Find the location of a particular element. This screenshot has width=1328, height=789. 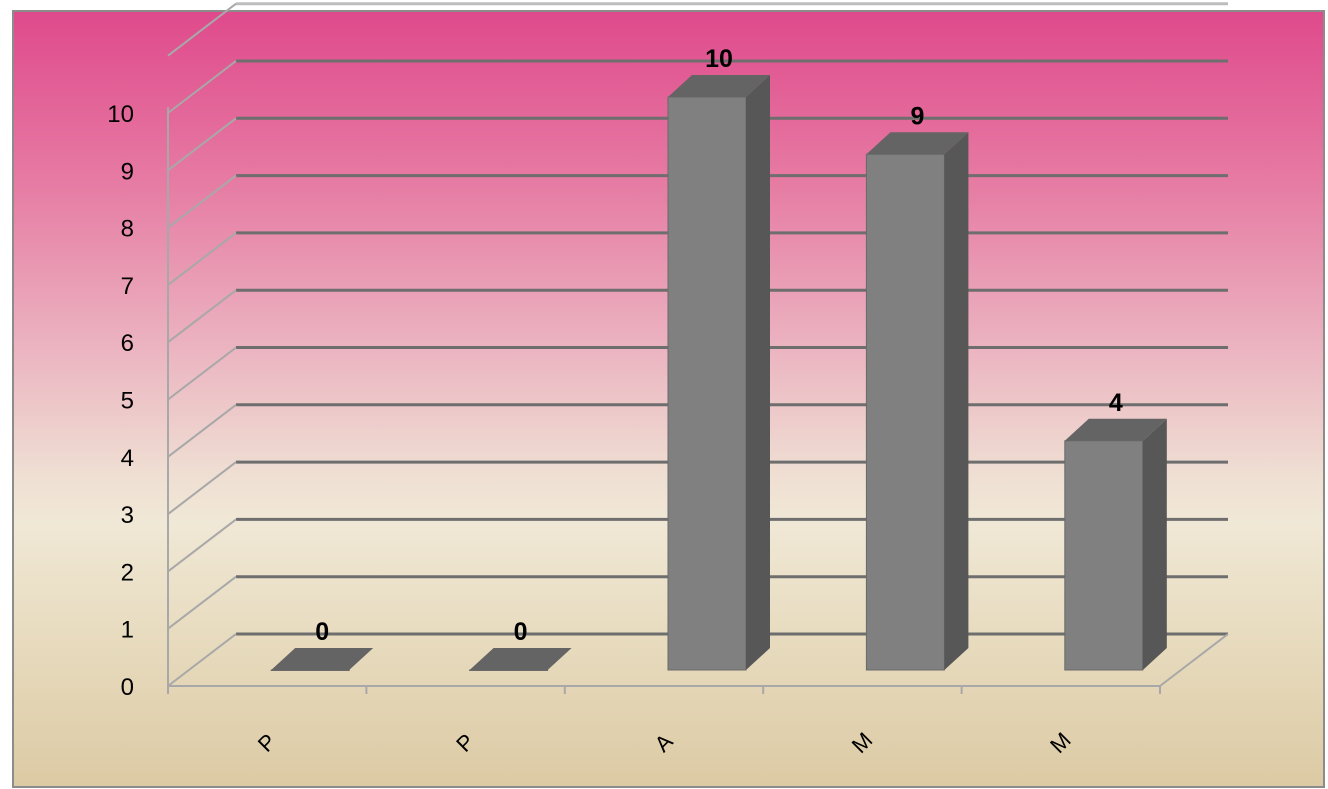

y-tick-label: 1 is located at coordinates (127, 630).